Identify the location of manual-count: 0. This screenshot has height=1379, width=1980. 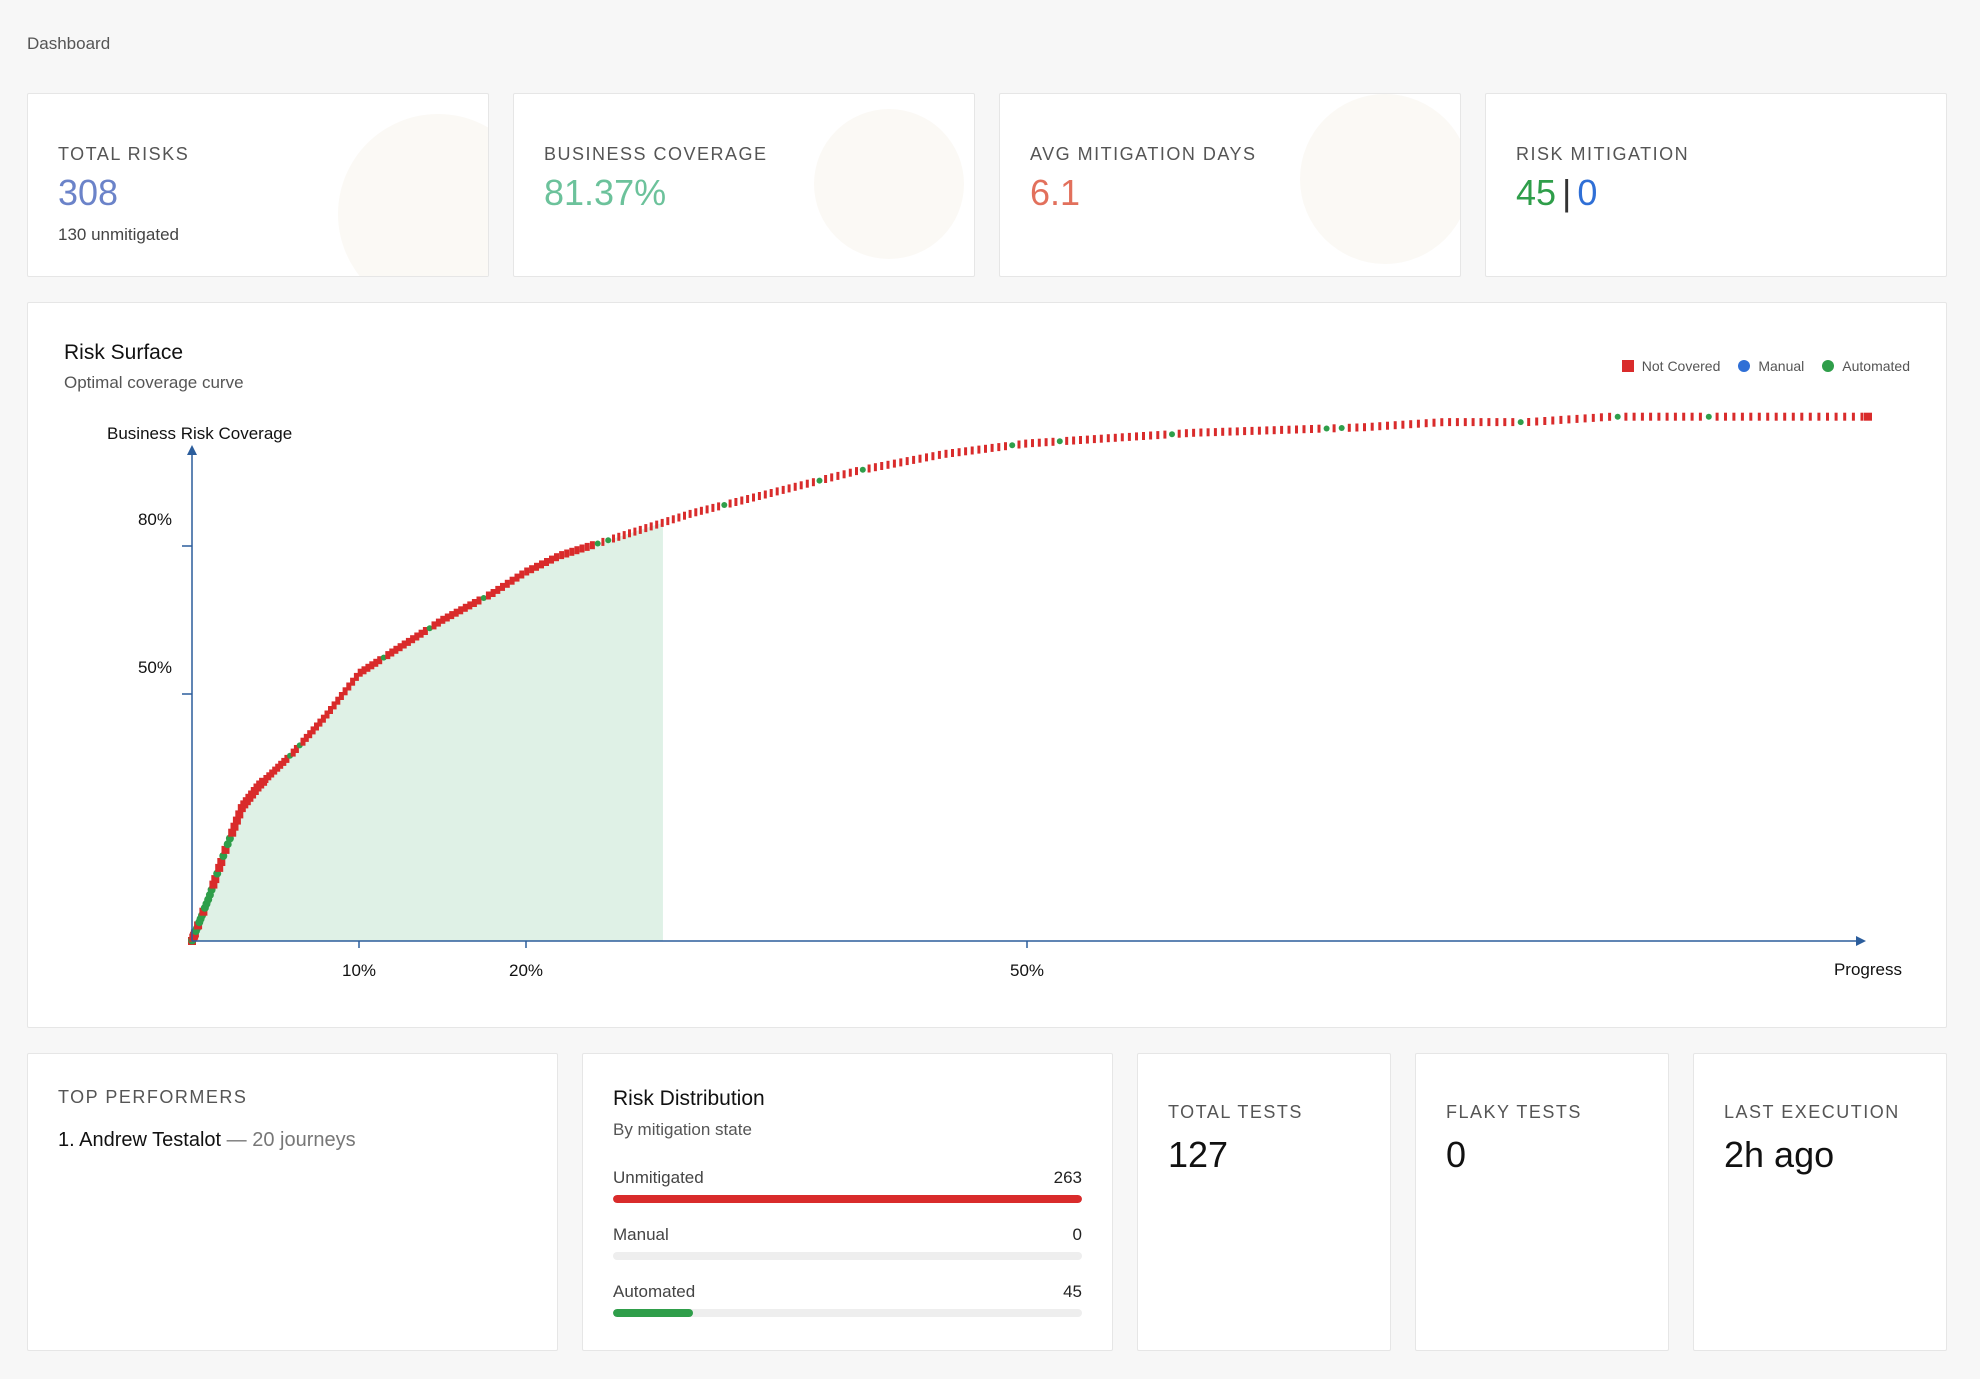
(1587, 192).